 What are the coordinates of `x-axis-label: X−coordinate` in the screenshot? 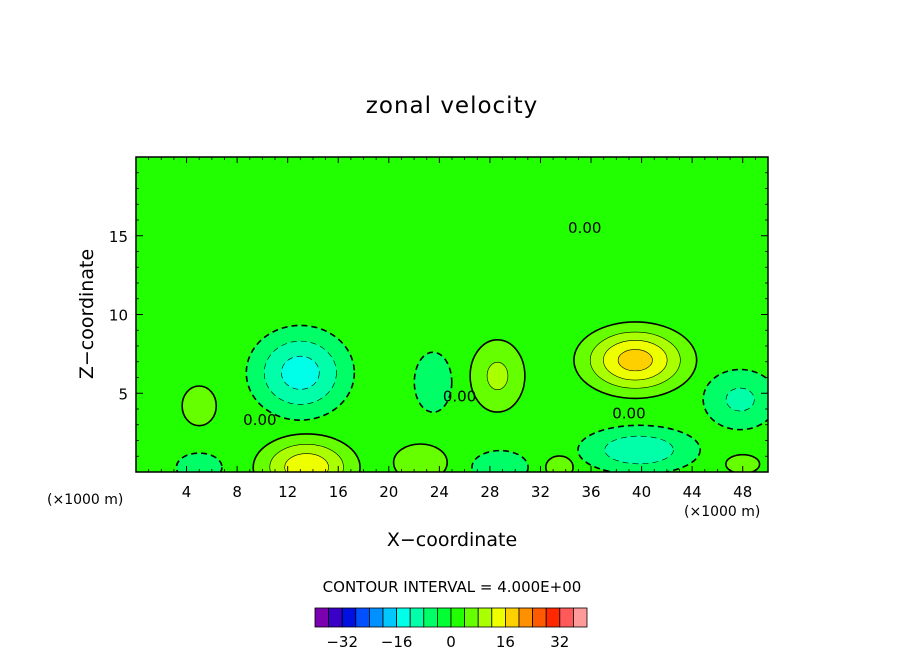 It's located at (452, 540).